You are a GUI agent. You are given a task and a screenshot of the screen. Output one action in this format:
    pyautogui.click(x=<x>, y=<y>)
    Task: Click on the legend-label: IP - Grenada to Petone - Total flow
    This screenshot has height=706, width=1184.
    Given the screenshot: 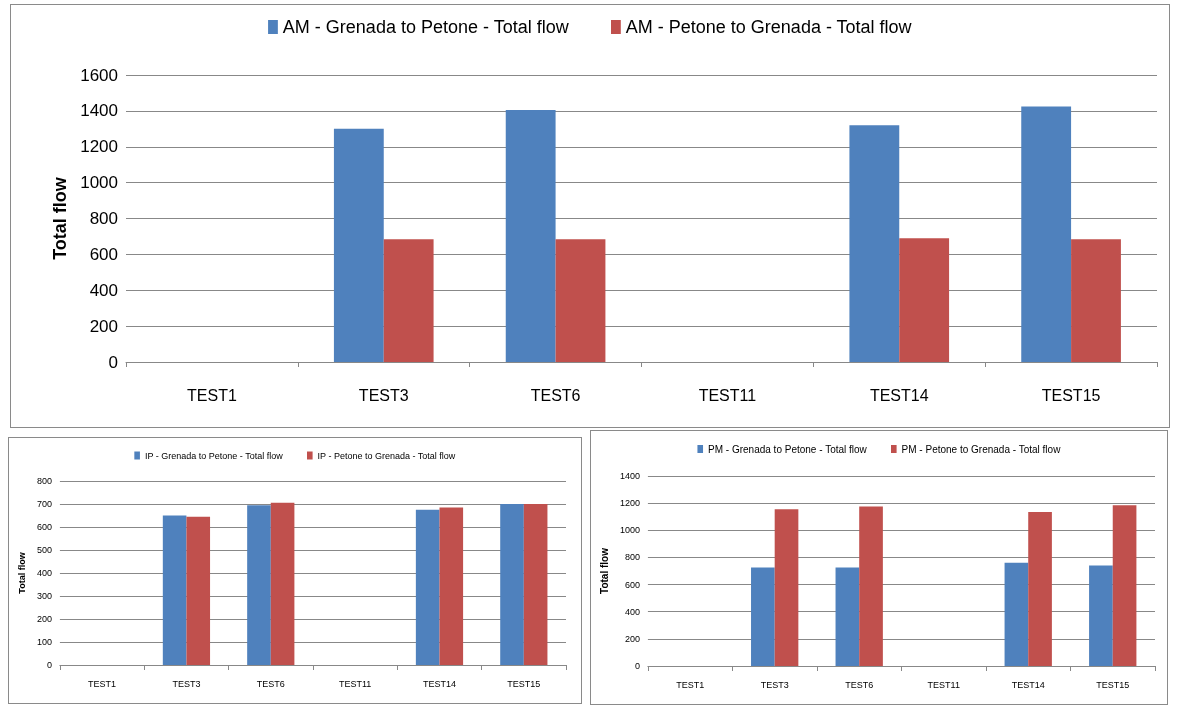 What is the action you would take?
    pyautogui.click(x=214, y=455)
    